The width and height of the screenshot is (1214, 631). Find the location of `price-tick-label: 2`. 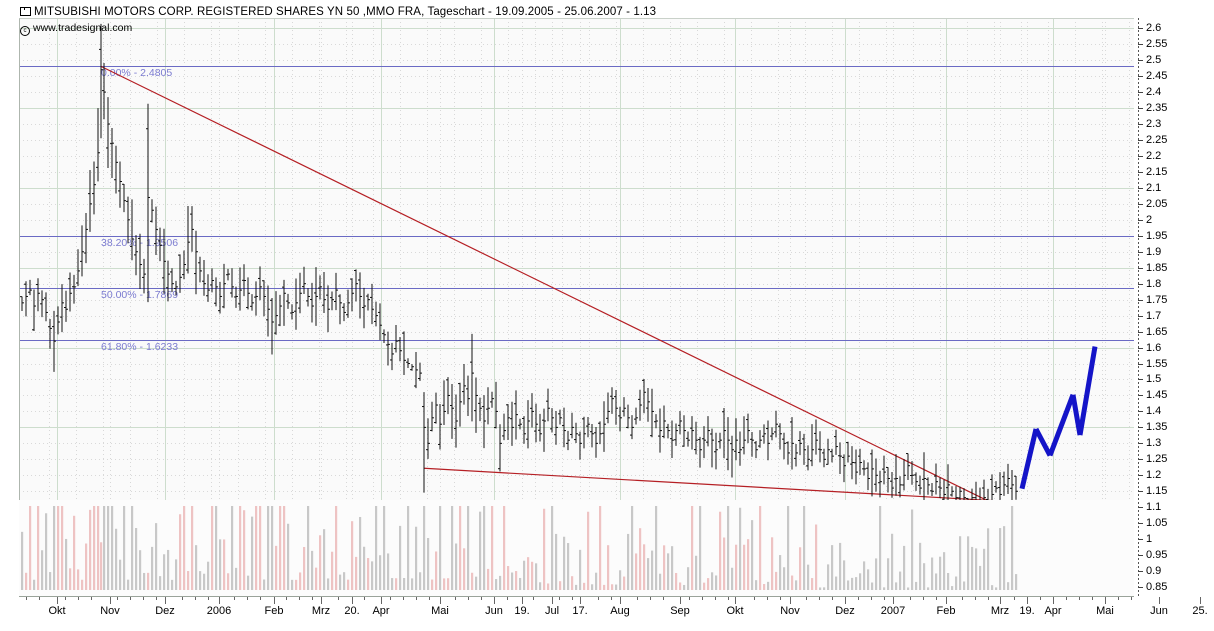

price-tick-label: 2 is located at coordinates (1149, 219).